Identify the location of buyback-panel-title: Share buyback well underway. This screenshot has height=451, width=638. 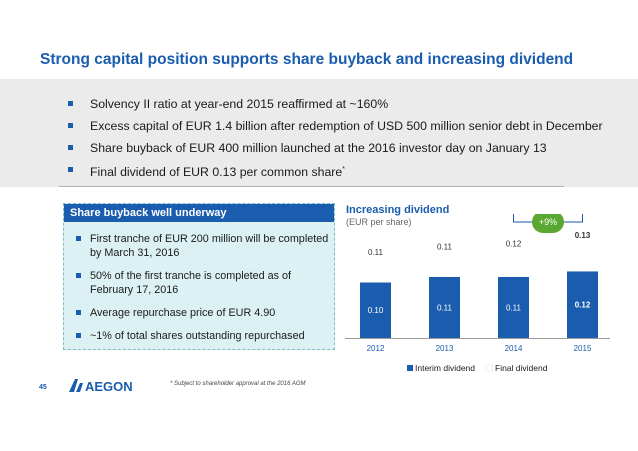
(148, 213).